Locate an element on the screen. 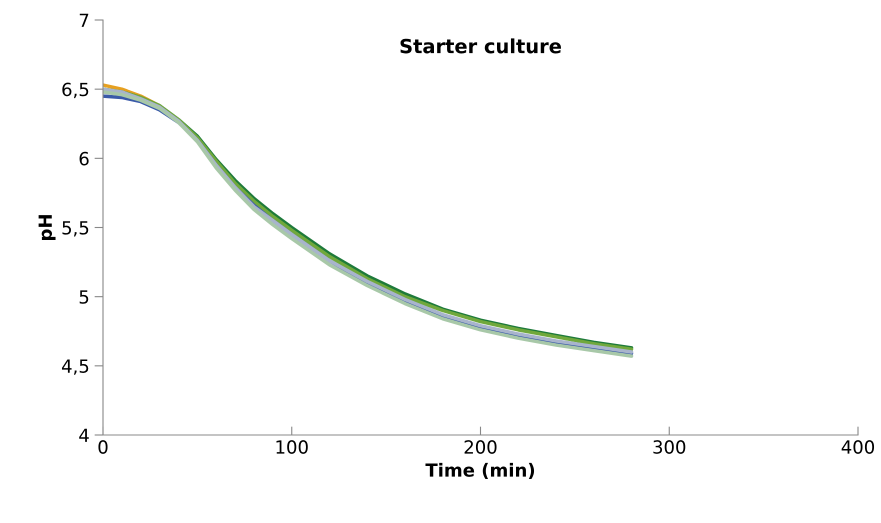 The width and height of the screenshot is (881, 523). x-tick-label: 300 is located at coordinates (669, 447).